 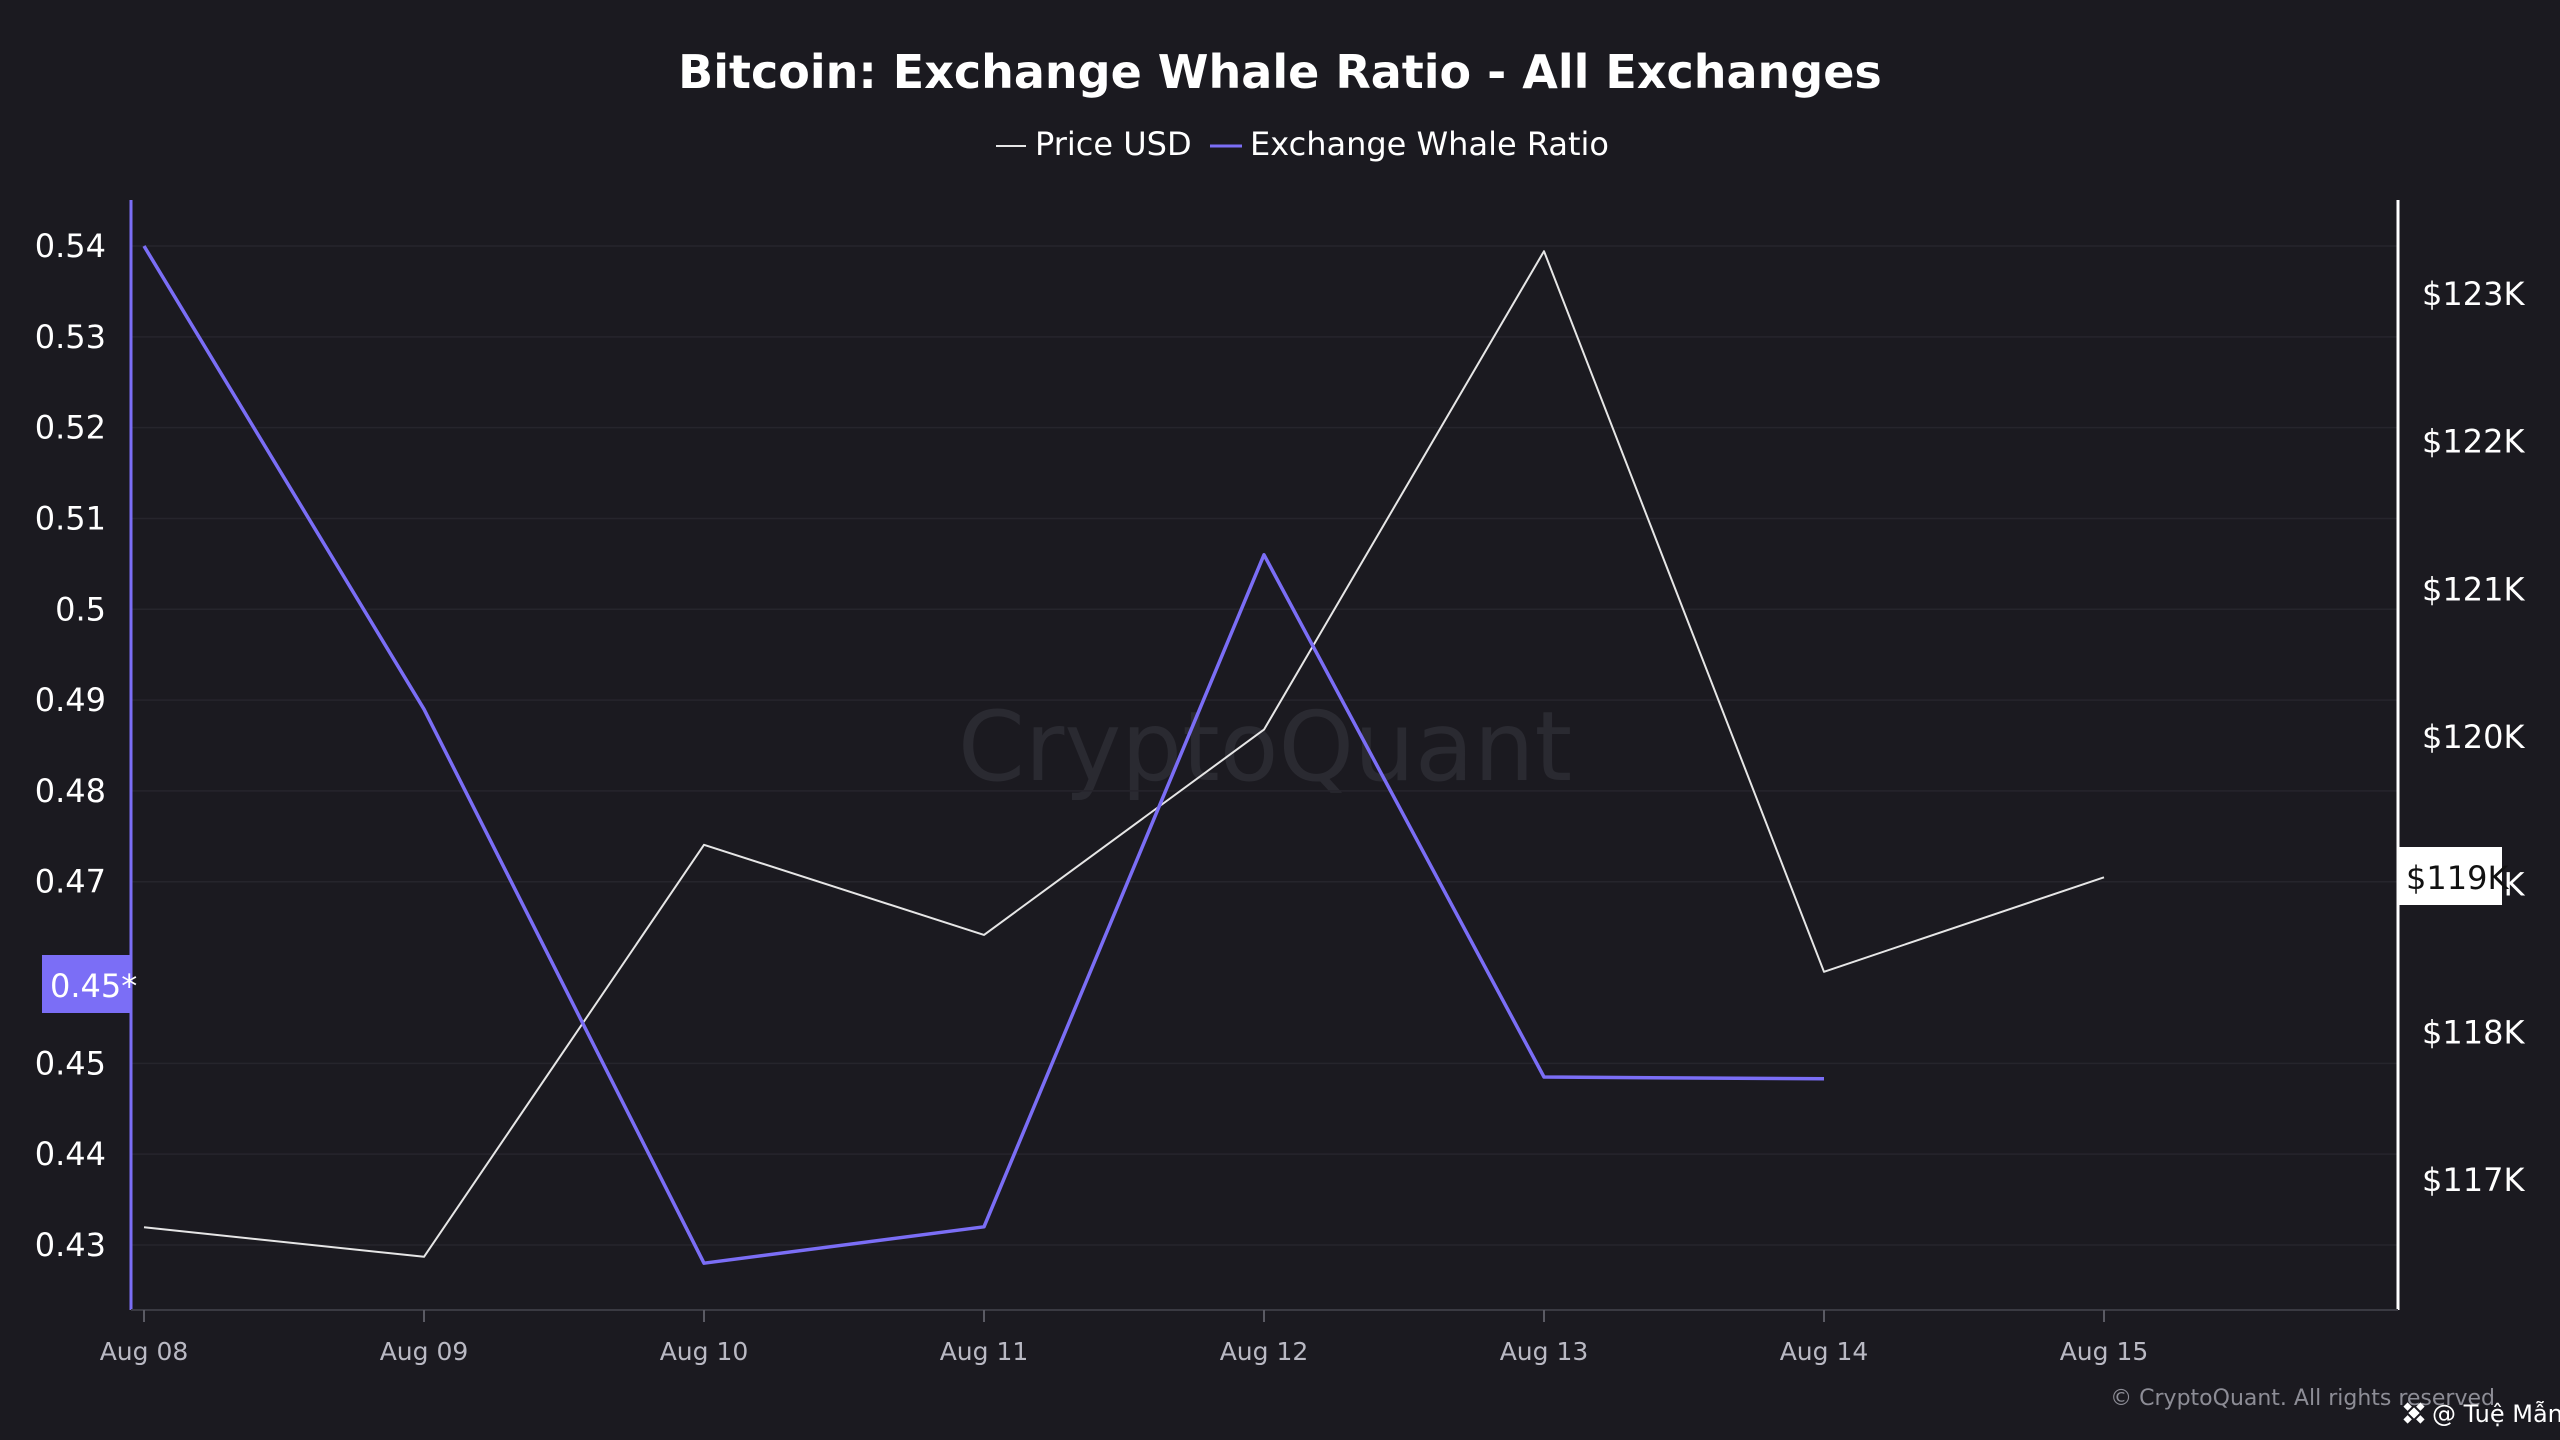 I want to click on x-tick-label: Aug 15, so click(x=2104, y=1351).